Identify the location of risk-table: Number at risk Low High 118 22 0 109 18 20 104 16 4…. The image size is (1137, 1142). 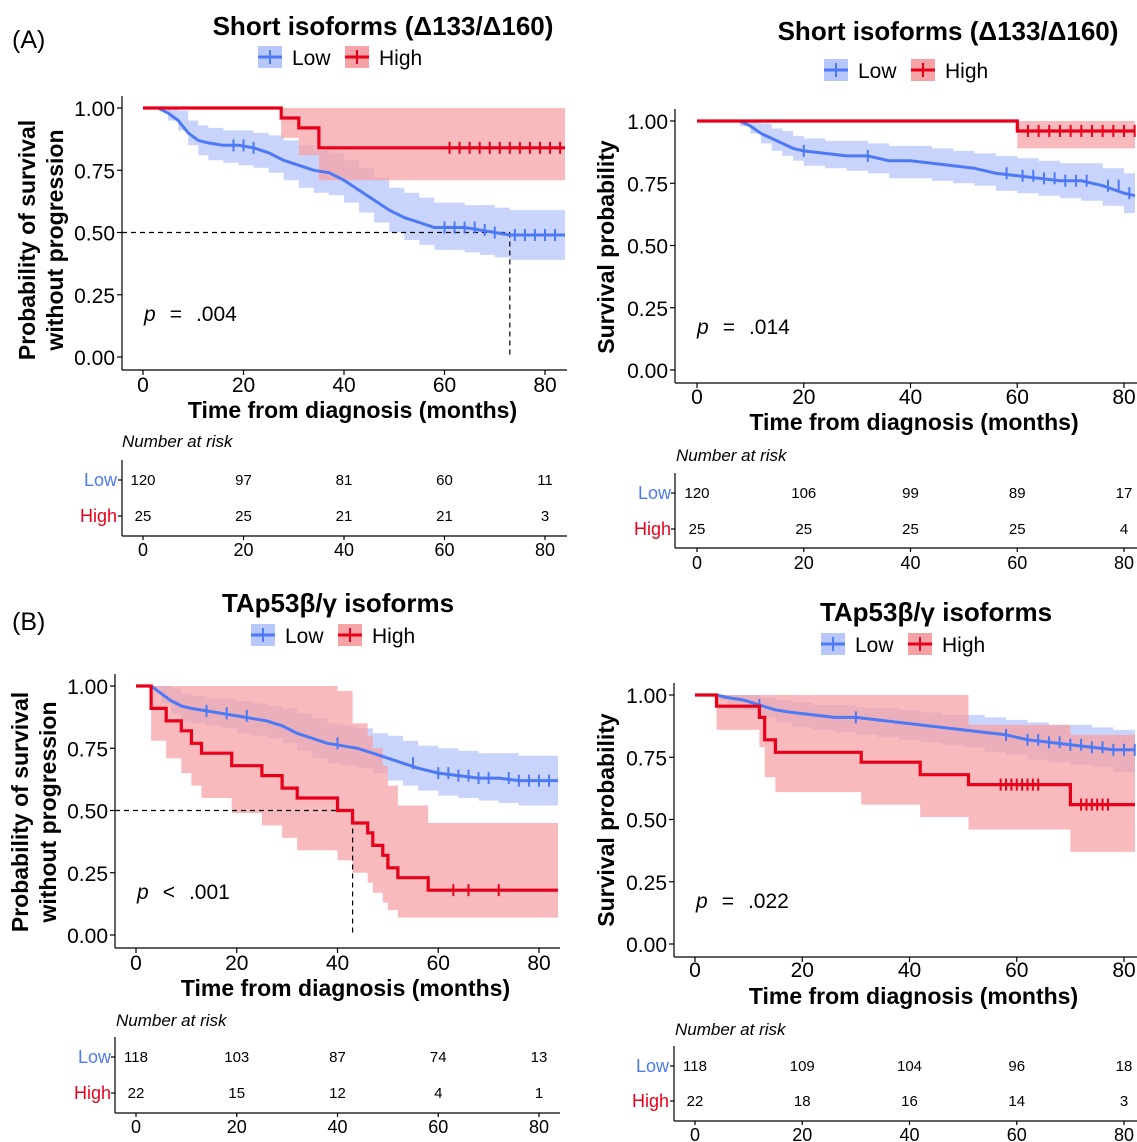
(884, 1081).